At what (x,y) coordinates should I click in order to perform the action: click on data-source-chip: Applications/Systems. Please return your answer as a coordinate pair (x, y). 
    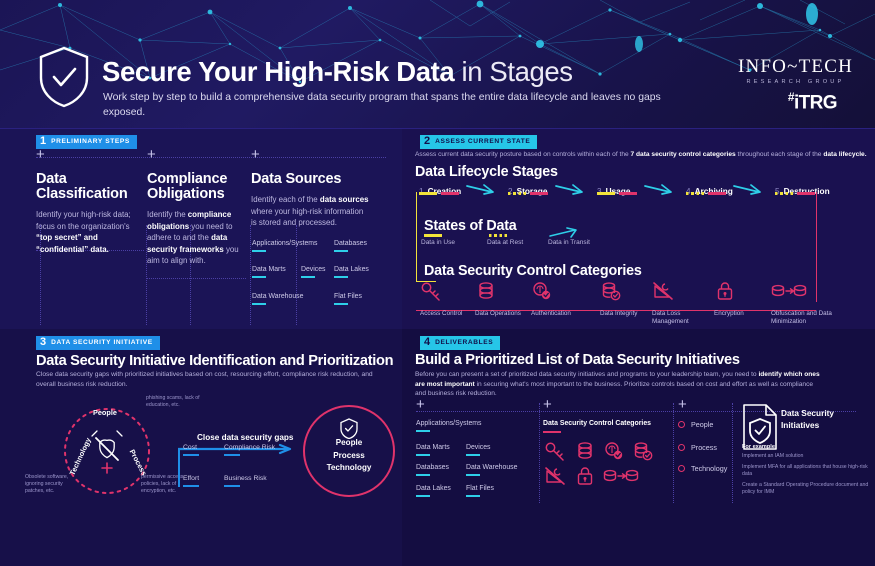
    Looking at the image, I should click on (285, 246).